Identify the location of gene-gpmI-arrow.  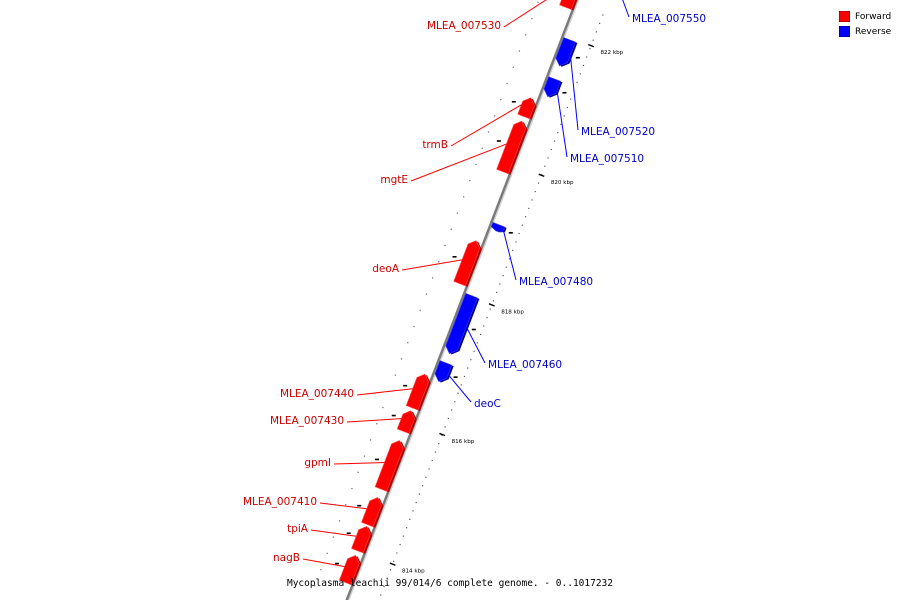
(389, 466).